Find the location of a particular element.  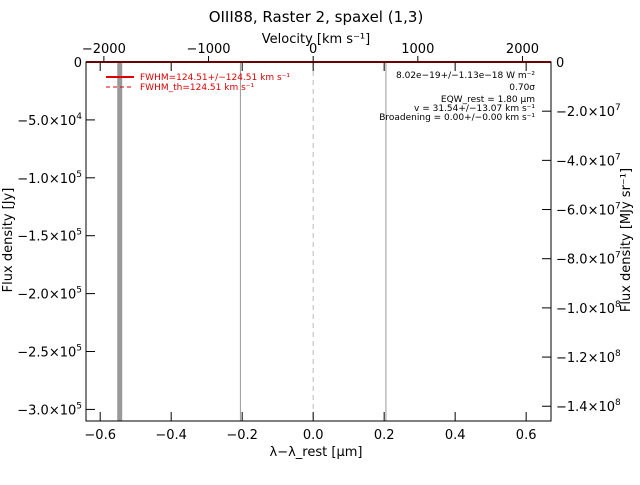

x-tick-label-1: −0.4 is located at coordinates (171, 435).